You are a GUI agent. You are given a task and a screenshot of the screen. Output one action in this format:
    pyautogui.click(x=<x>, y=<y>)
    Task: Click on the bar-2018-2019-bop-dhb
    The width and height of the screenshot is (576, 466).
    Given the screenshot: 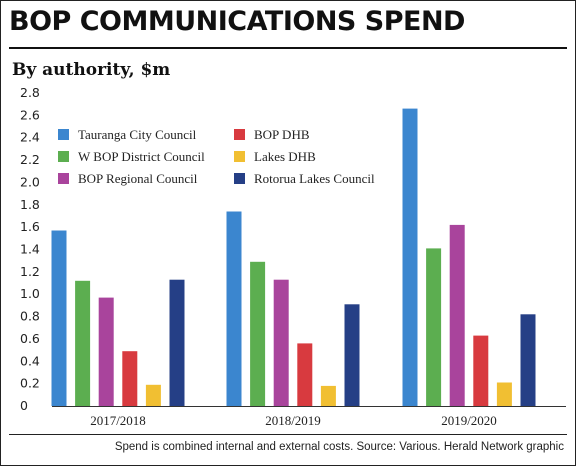 What is the action you would take?
    pyautogui.click(x=305, y=374)
    